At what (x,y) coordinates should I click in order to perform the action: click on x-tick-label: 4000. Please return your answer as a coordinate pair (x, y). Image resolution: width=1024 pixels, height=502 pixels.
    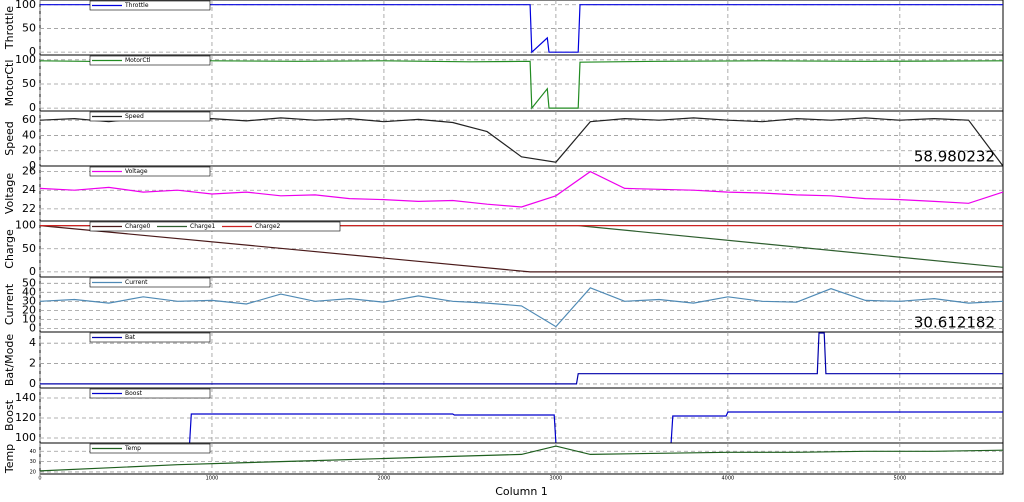
    Looking at the image, I should click on (727, 479).